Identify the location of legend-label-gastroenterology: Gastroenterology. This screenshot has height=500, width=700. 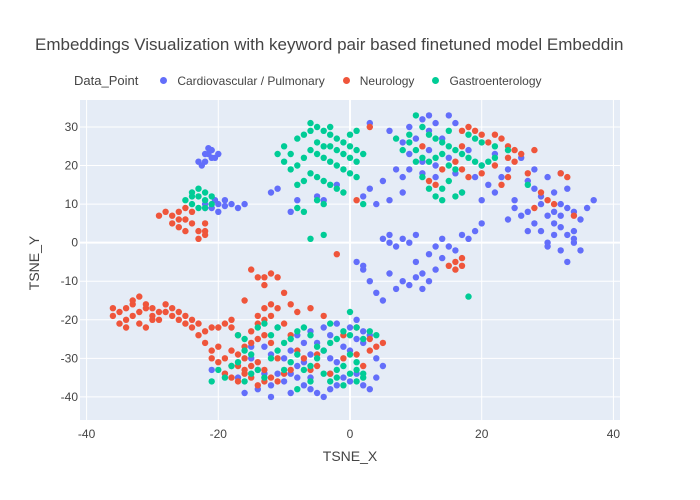
(495, 80).